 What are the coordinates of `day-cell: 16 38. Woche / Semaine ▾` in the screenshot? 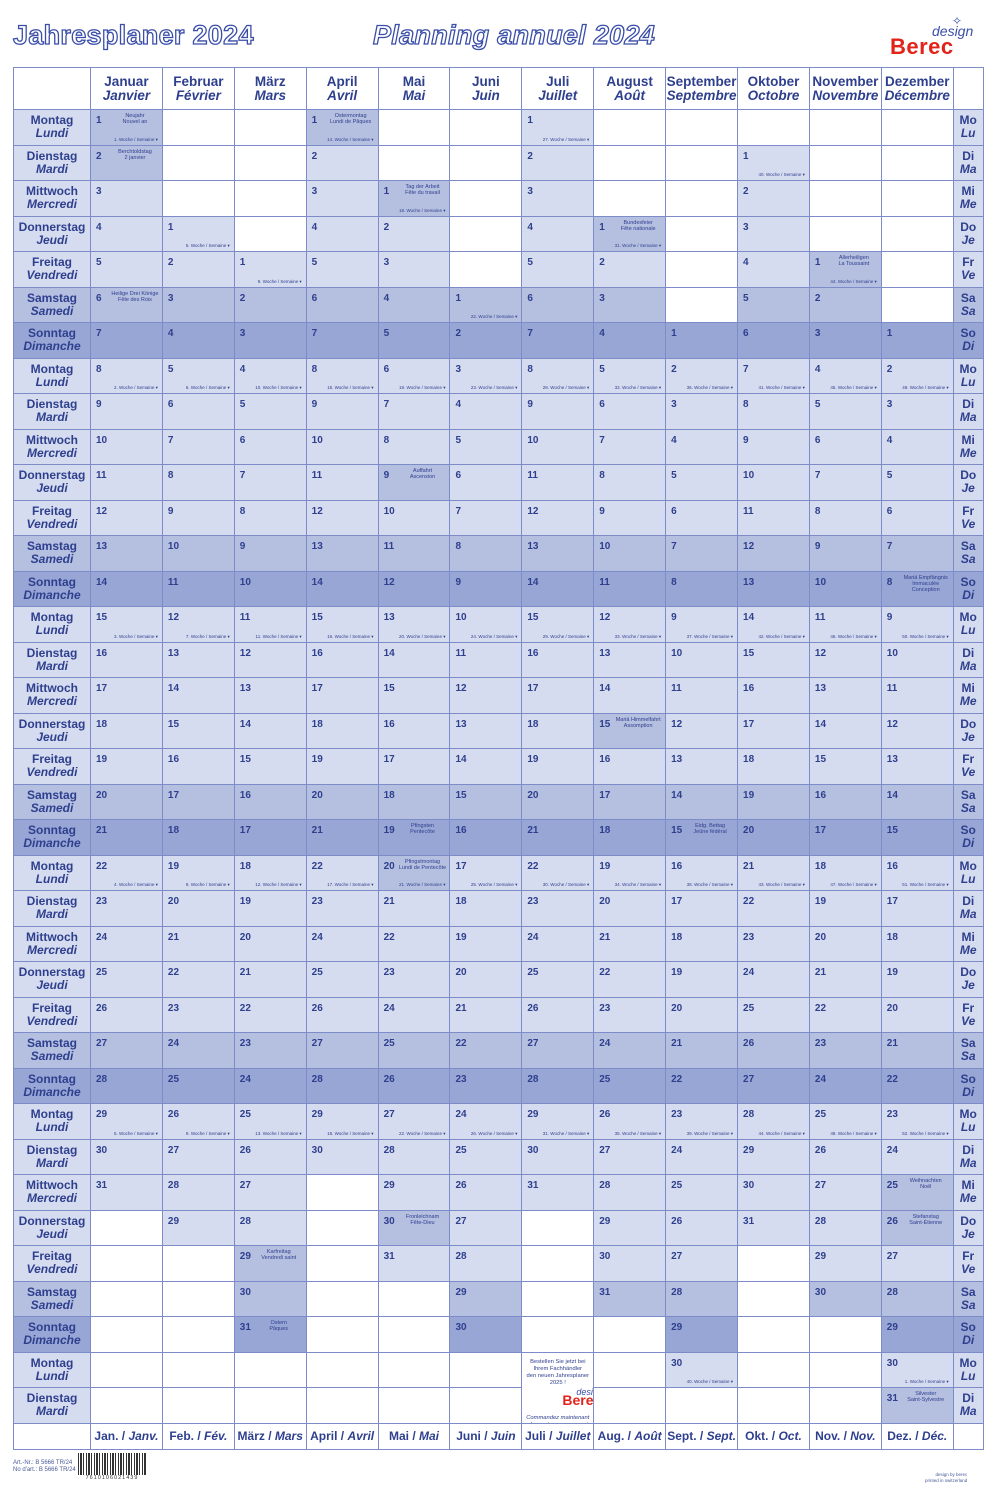 It's located at (702, 872).